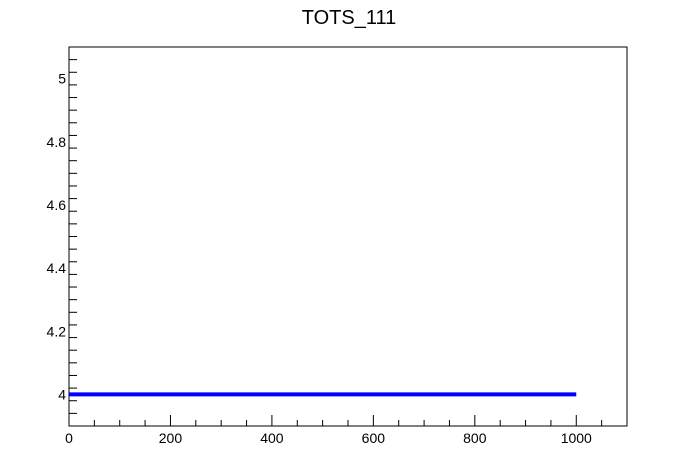  I want to click on x-tick-label: 0, so click(69, 438).